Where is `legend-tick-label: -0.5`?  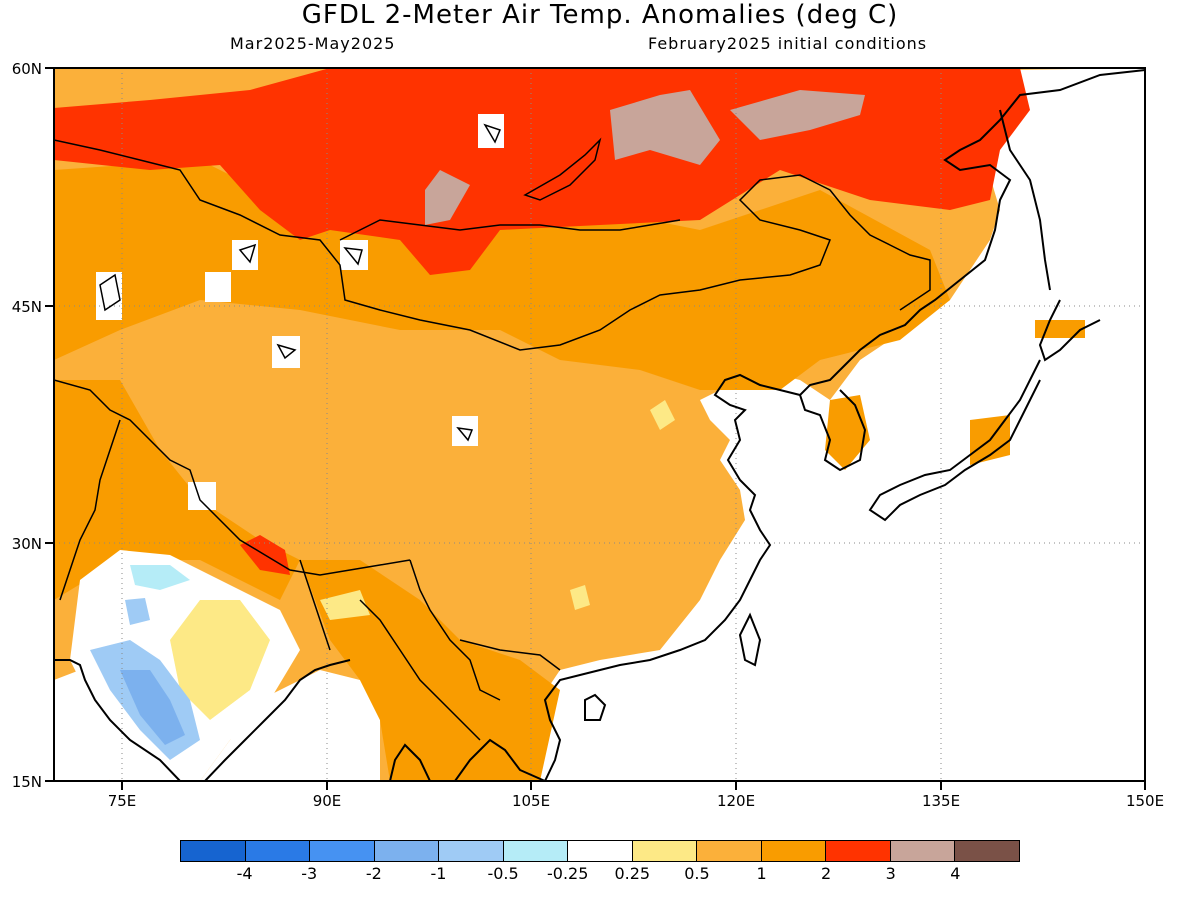
legend-tick-label: -0.5 is located at coordinates (503, 873).